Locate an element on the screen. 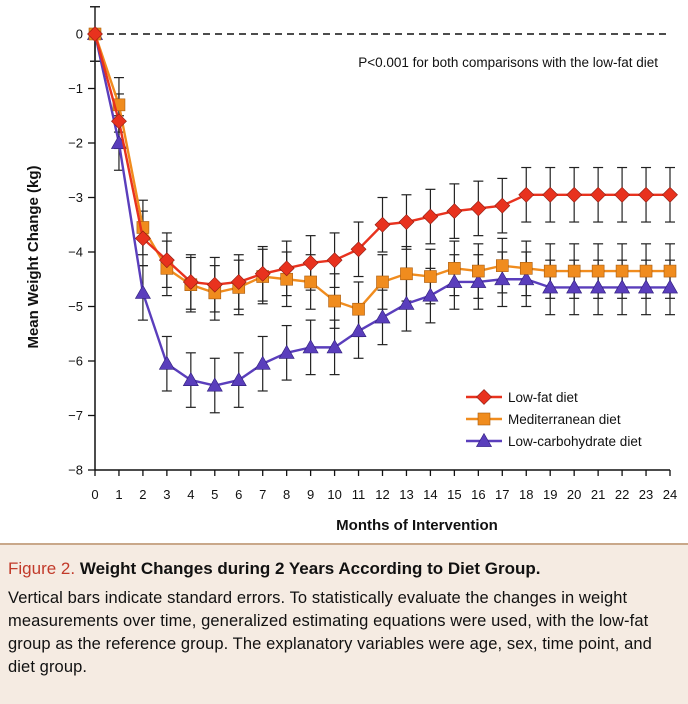  x-tick-label: 20 is located at coordinates (574, 494).